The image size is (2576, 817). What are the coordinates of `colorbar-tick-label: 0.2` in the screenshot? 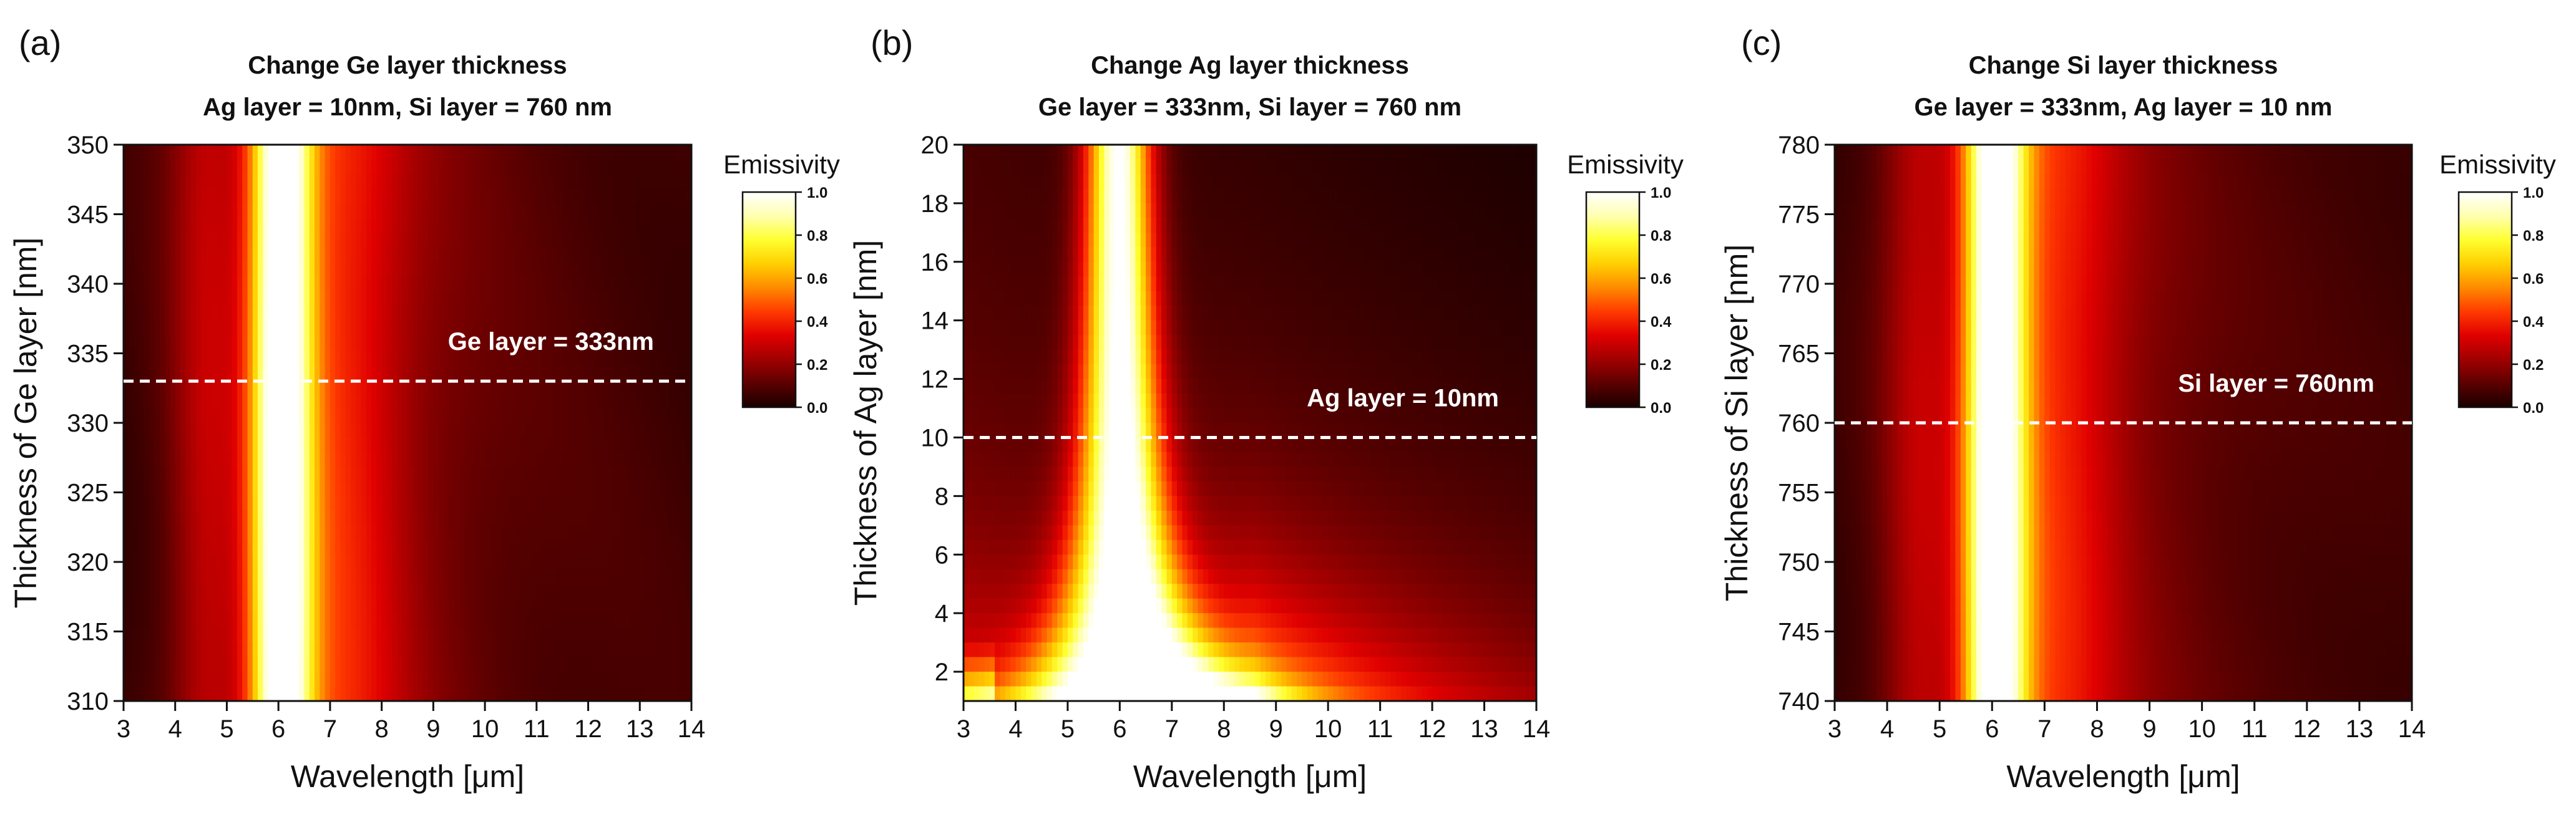 It's located at (817, 365).